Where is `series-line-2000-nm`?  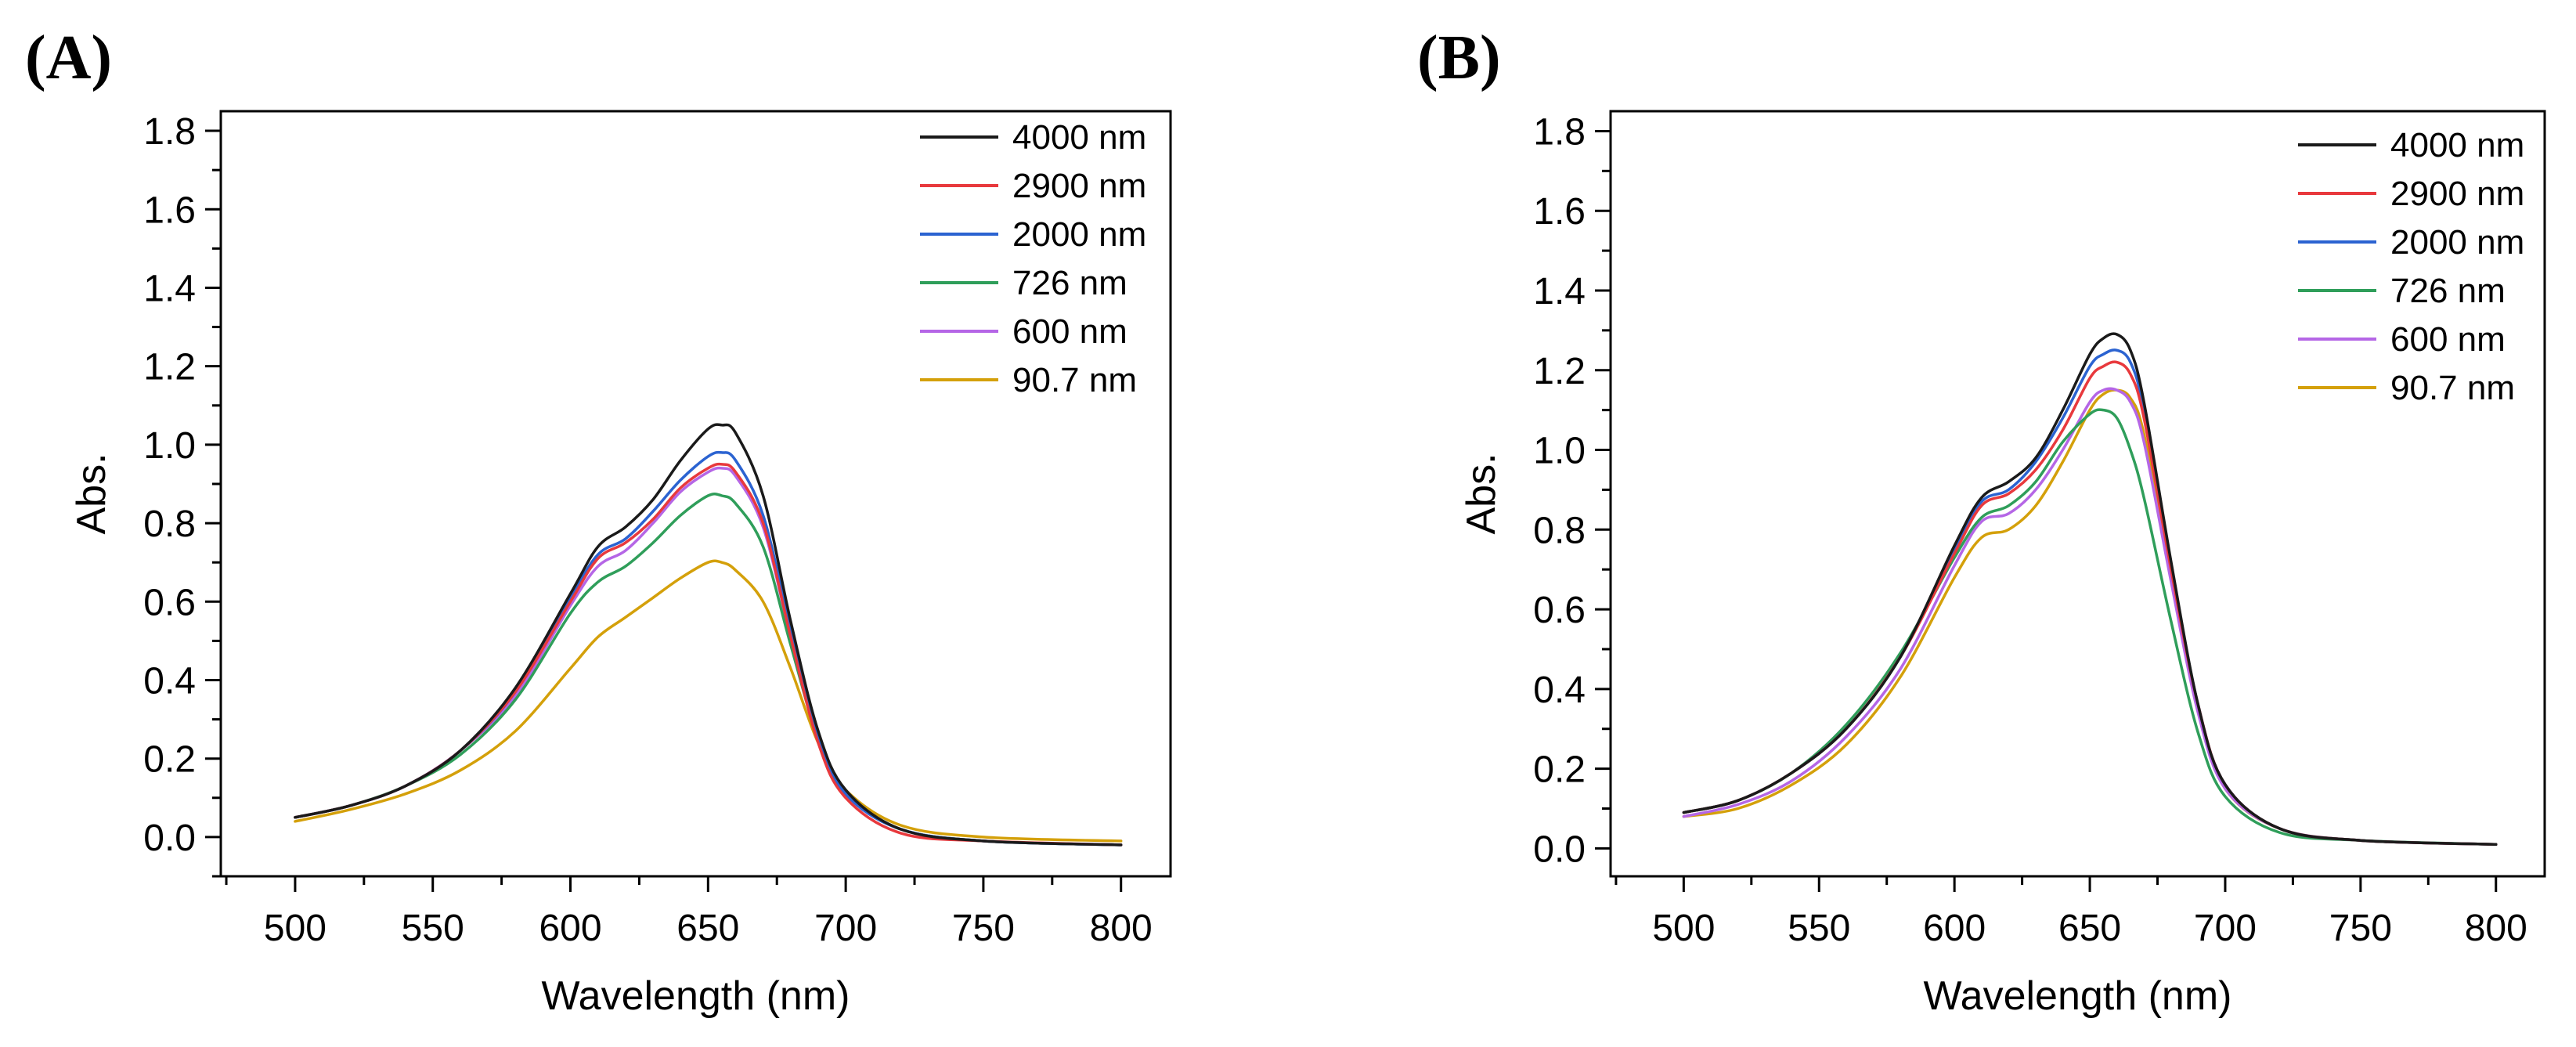 series-line-2000-nm is located at coordinates (708, 648).